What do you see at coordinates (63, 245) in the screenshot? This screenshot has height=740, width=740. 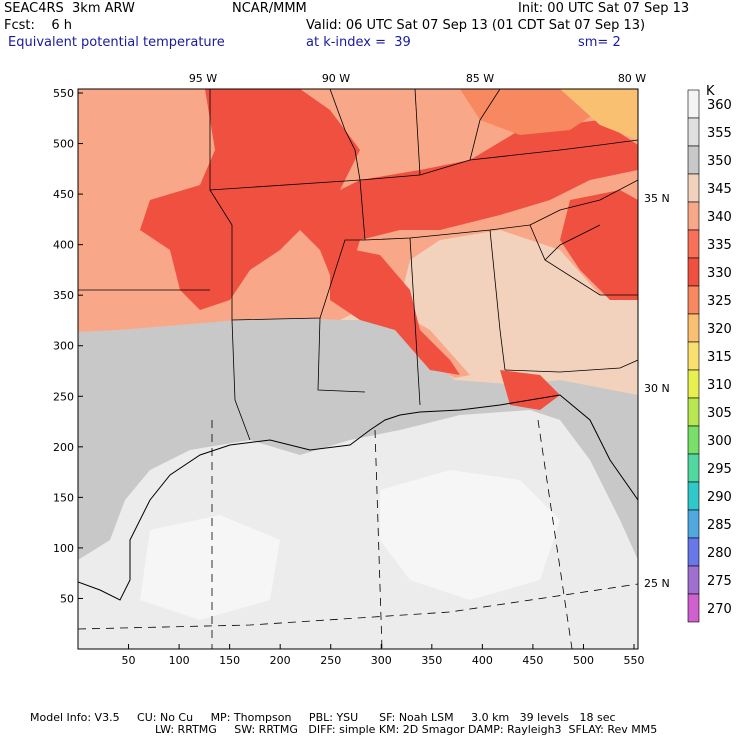 I see `y-tick-label: 400` at bounding box center [63, 245].